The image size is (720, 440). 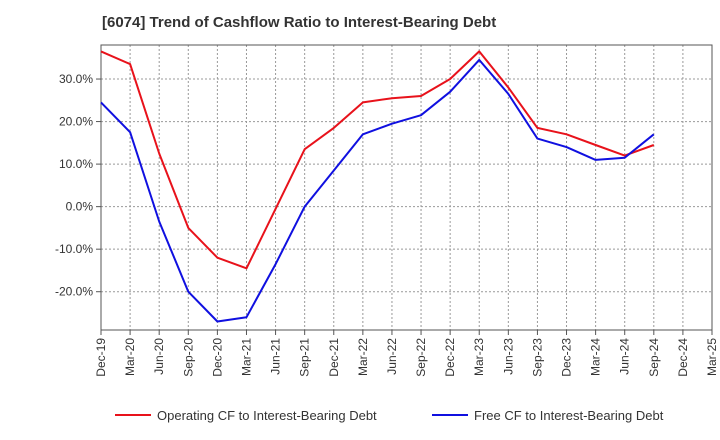 What do you see at coordinates (101, 357) in the screenshot?
I see `x-tick-label: Dec-19` at bounding box center [101, 357].